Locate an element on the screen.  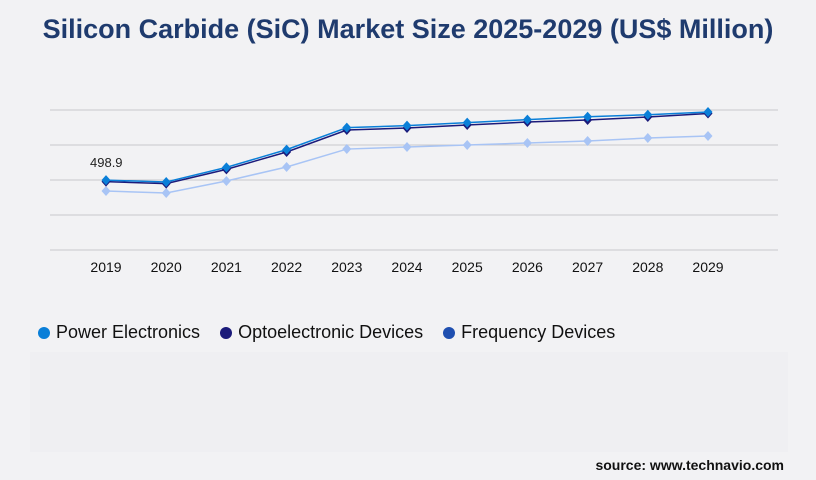
x-tick-label: 2026 is located at coordinates (527, 267).